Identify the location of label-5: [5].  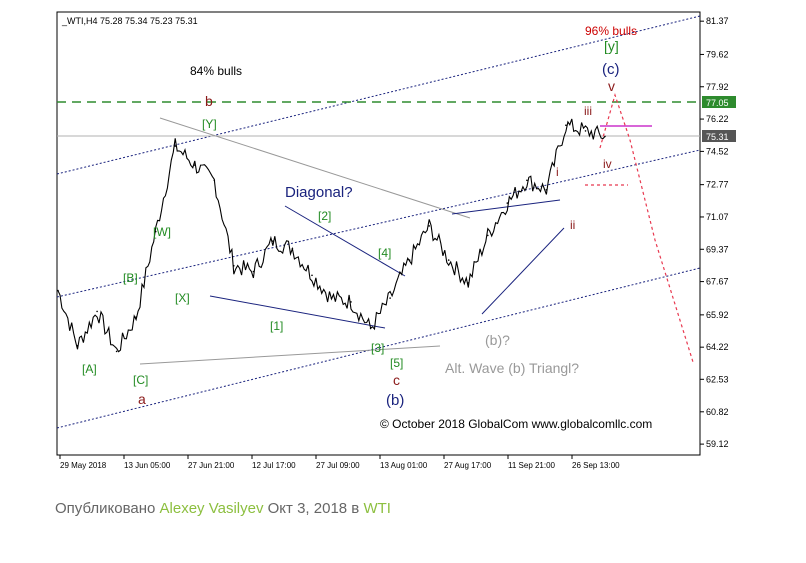
(396, 363).